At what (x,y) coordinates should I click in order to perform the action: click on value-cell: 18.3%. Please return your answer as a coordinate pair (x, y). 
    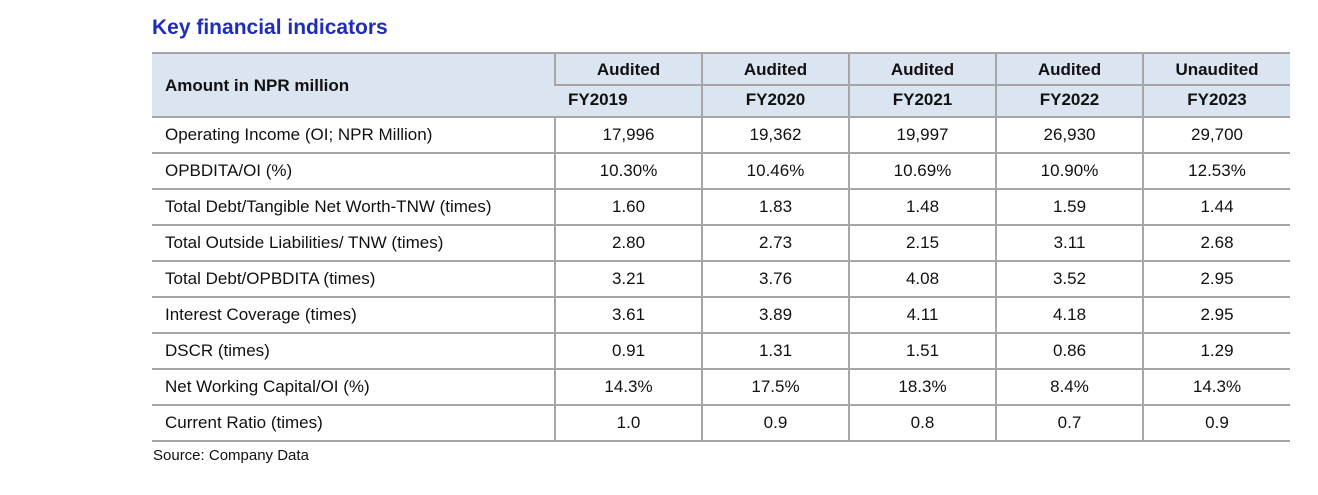
    Looking at the image, I should click on (922, 387).